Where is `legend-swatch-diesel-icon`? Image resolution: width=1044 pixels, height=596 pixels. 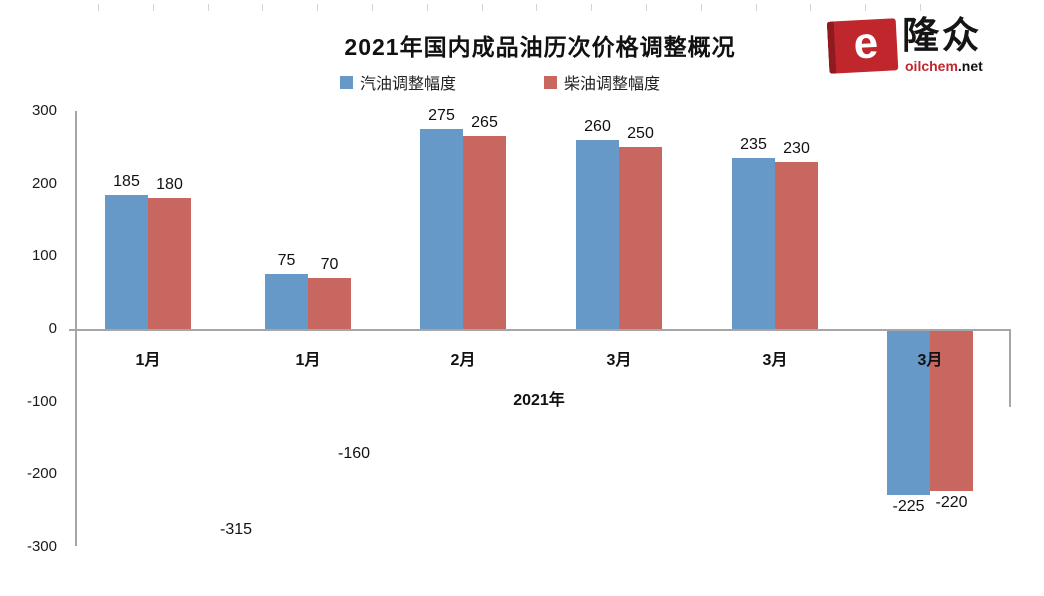
legend-swatch-diesel-icon is located at coordinates (551, 82).